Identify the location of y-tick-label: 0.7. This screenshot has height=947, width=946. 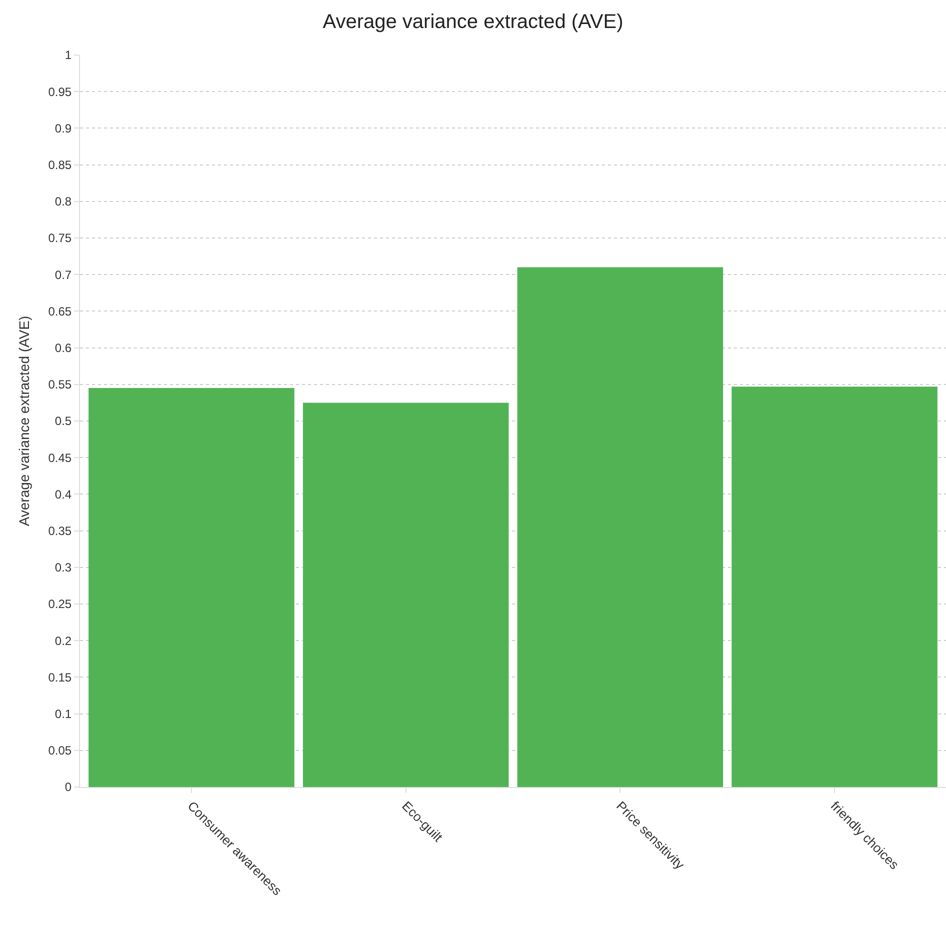
(63, 275).